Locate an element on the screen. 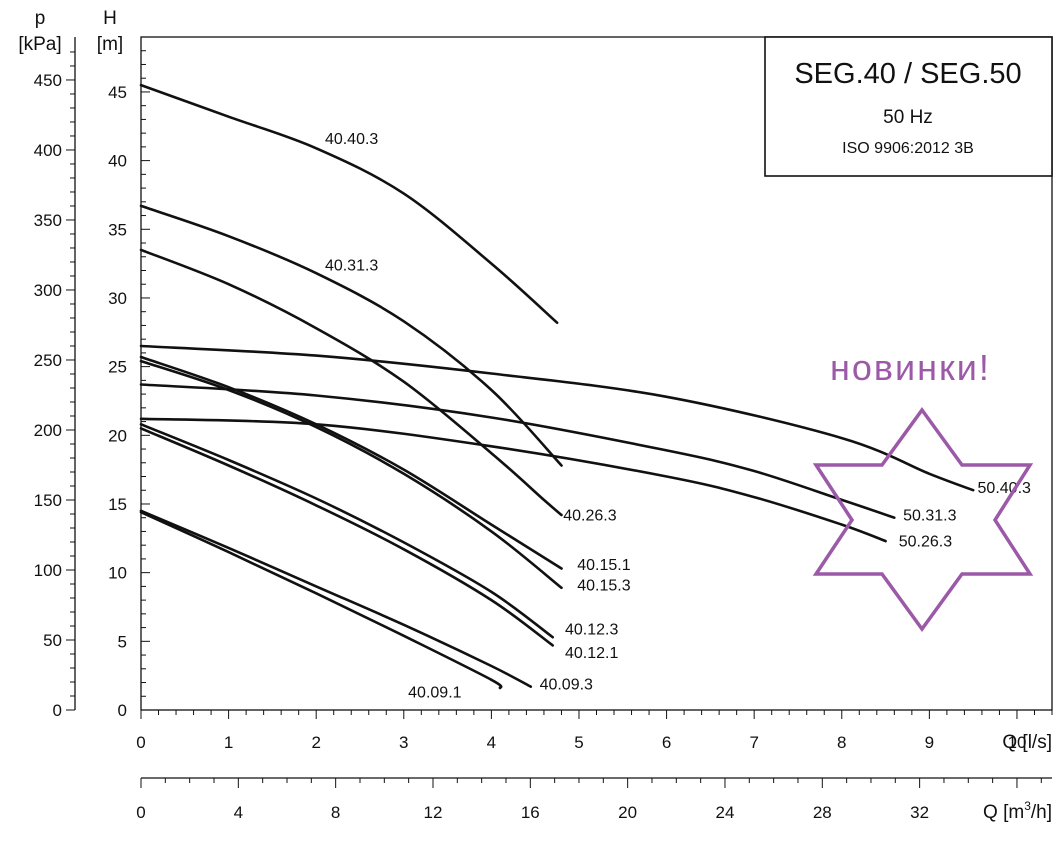 This screenshot has width=1060, height=842. curve-label-40.26.3: 40.26.3 is located at coordinates (589, 515).